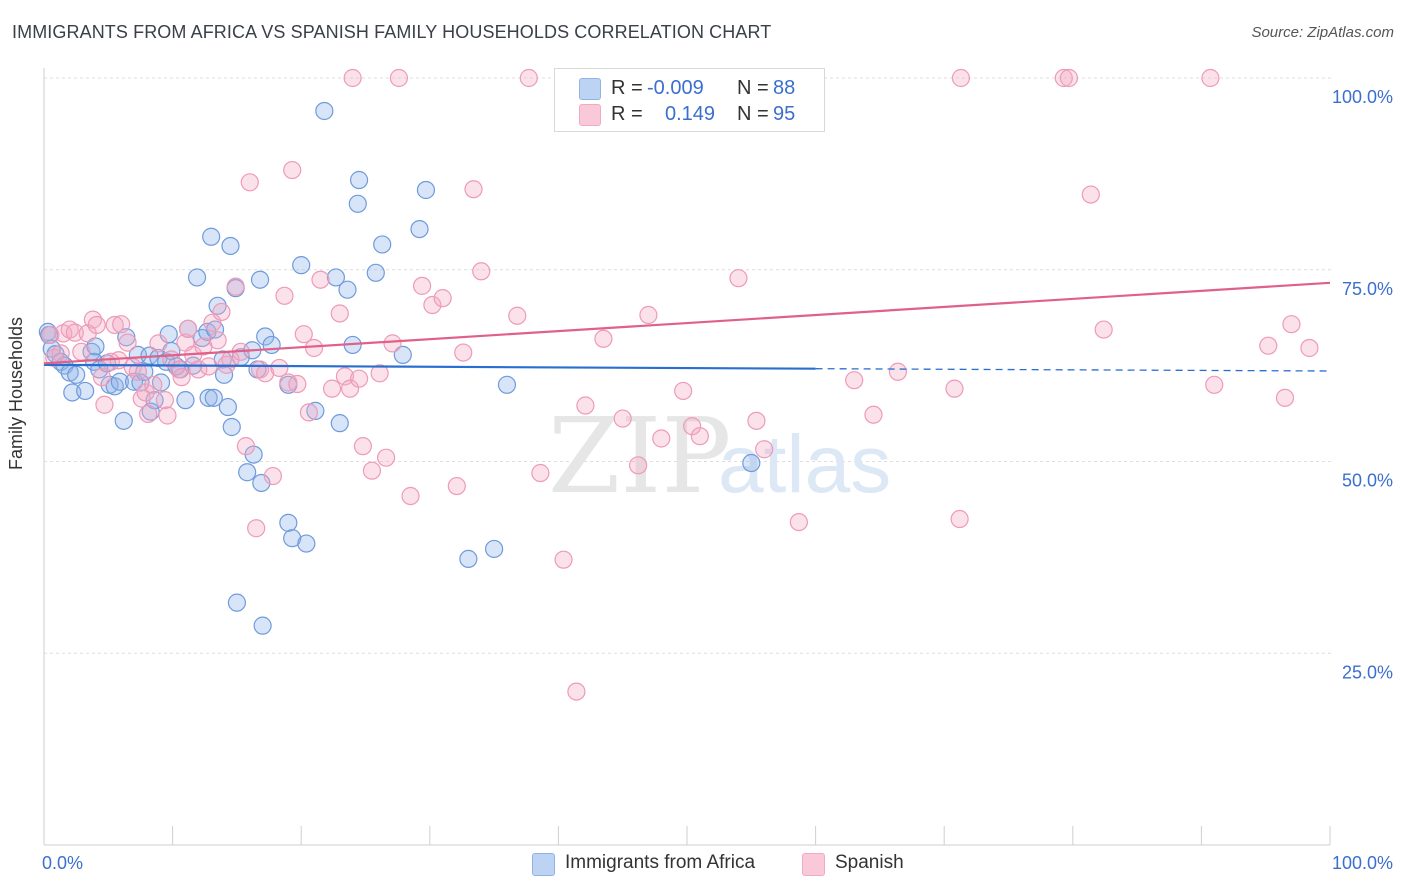  Describe the element at coordinates (869, 862) in the screenshot. I see `legend-label-spanish: Spanish` at that location.